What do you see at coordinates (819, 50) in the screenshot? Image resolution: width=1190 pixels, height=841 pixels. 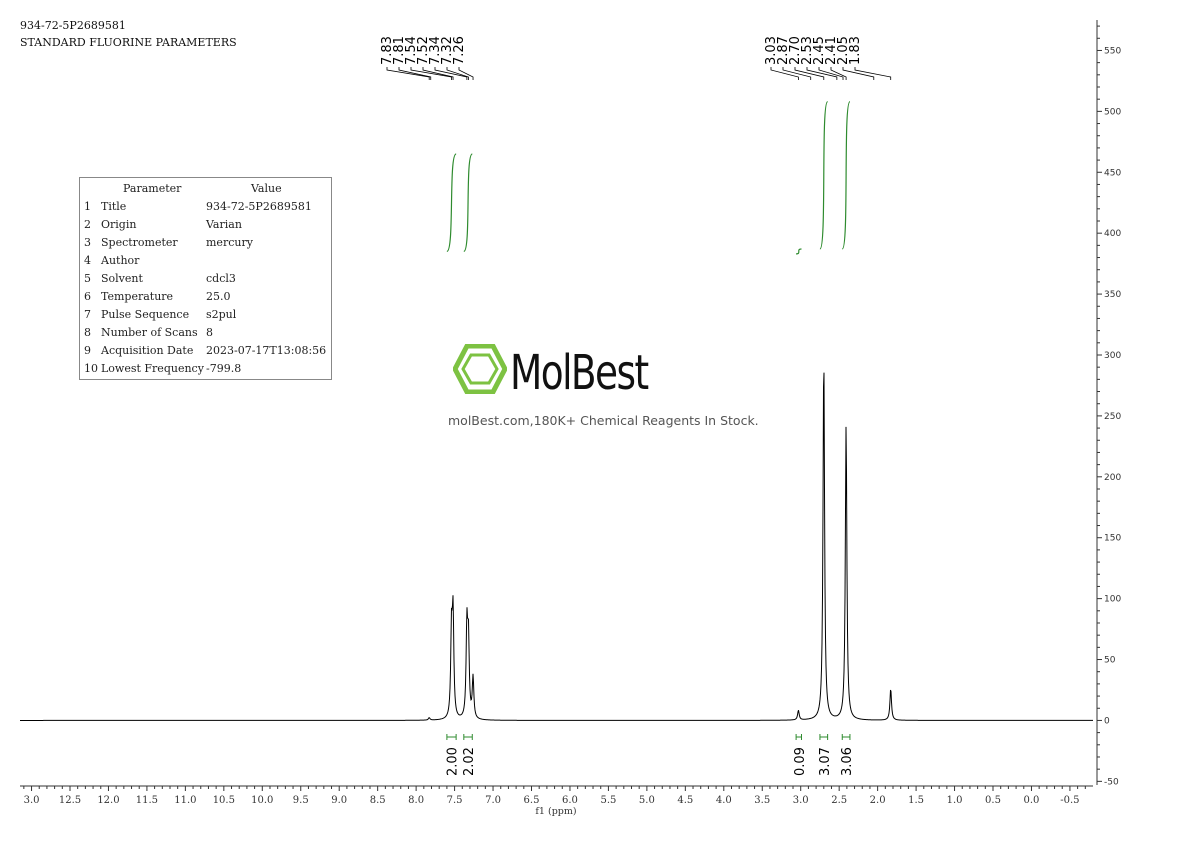 I see `peak-label: 2.45` at bounding box center [819, 50].